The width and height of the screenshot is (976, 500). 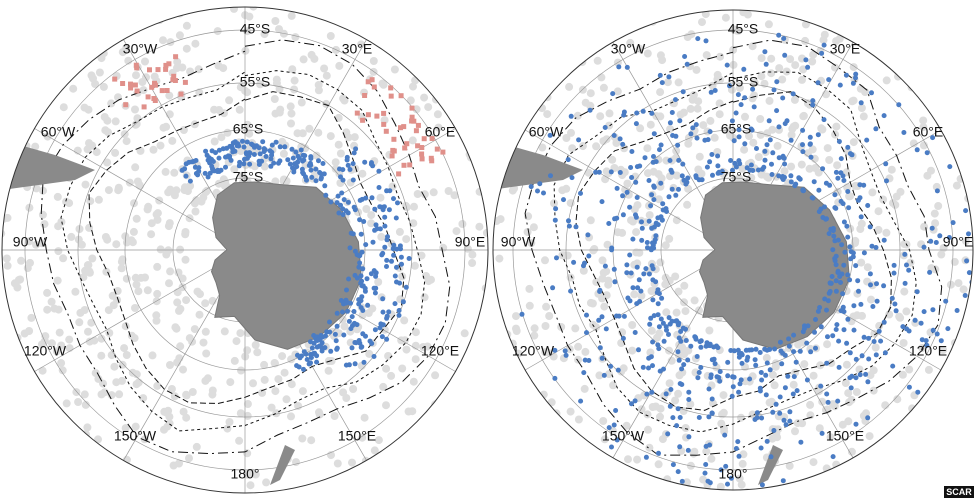 What do you see at coordinates (131, 184) in the screenshot?
I see `meridian` at bounding box center [131, 184].